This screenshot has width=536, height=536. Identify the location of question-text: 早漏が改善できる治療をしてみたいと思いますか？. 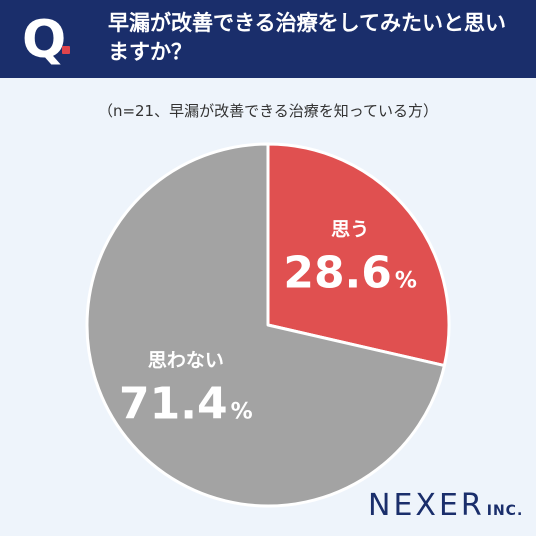
(307, 37).